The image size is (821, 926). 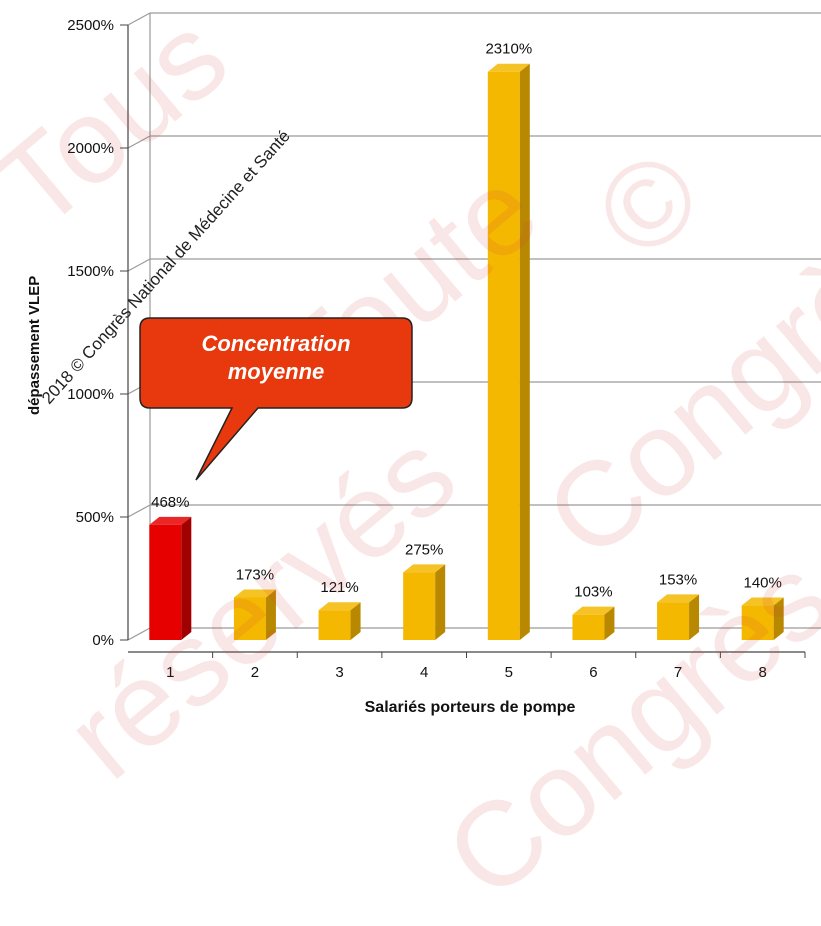 I want to click on x-tick-label: 4, so click(x=424, y=672).